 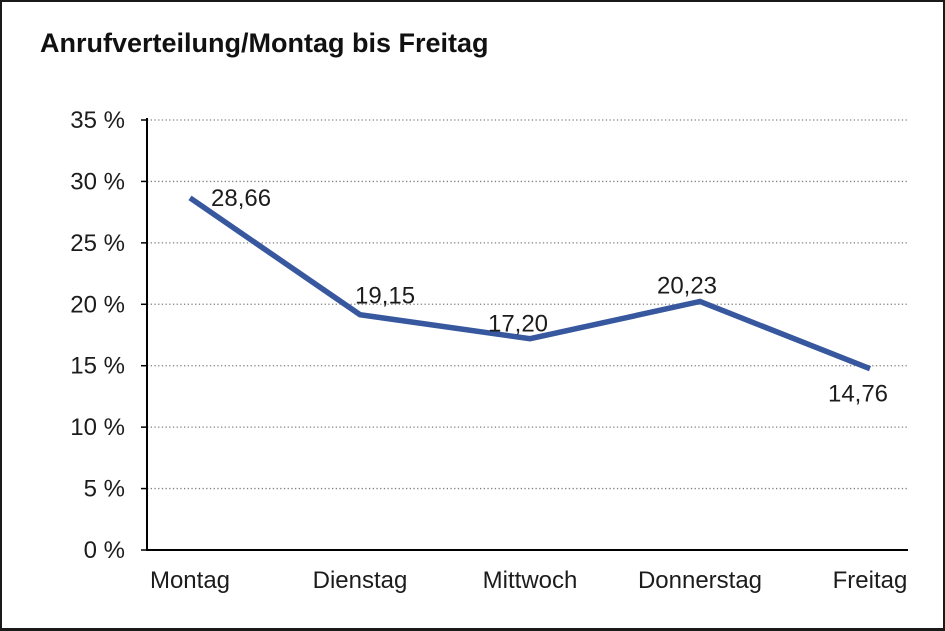 I want to click on data-point-label: 28,66, so click(x=241, y=198).